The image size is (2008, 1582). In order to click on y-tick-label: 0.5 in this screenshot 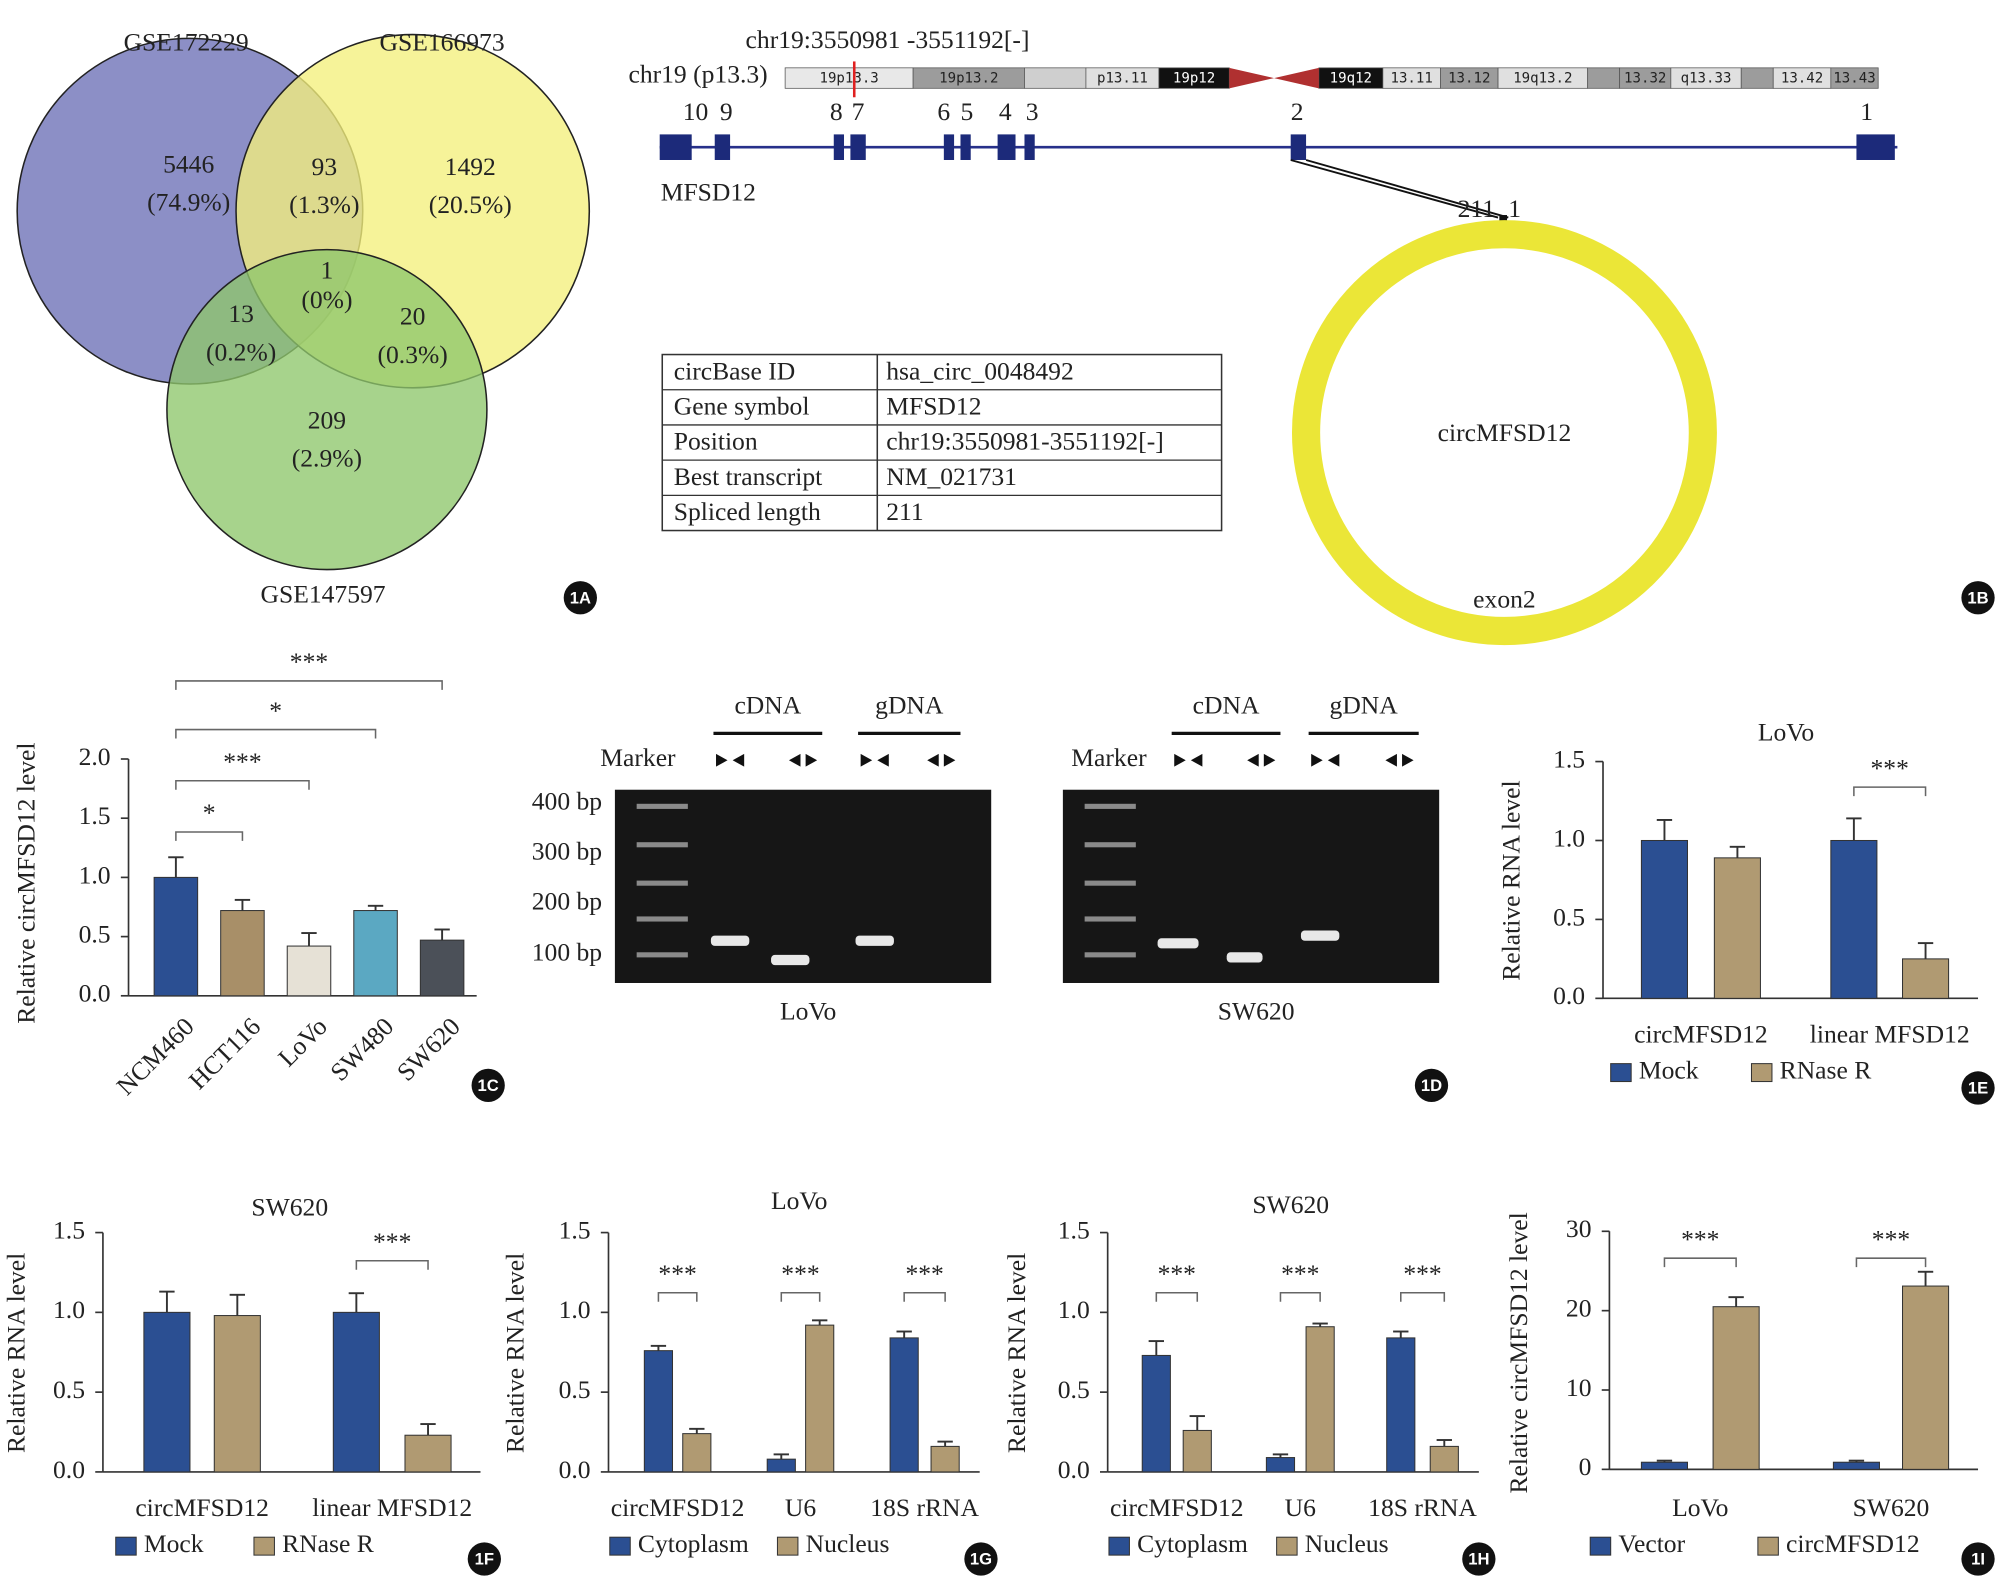, I will do `click(95, 933)`.